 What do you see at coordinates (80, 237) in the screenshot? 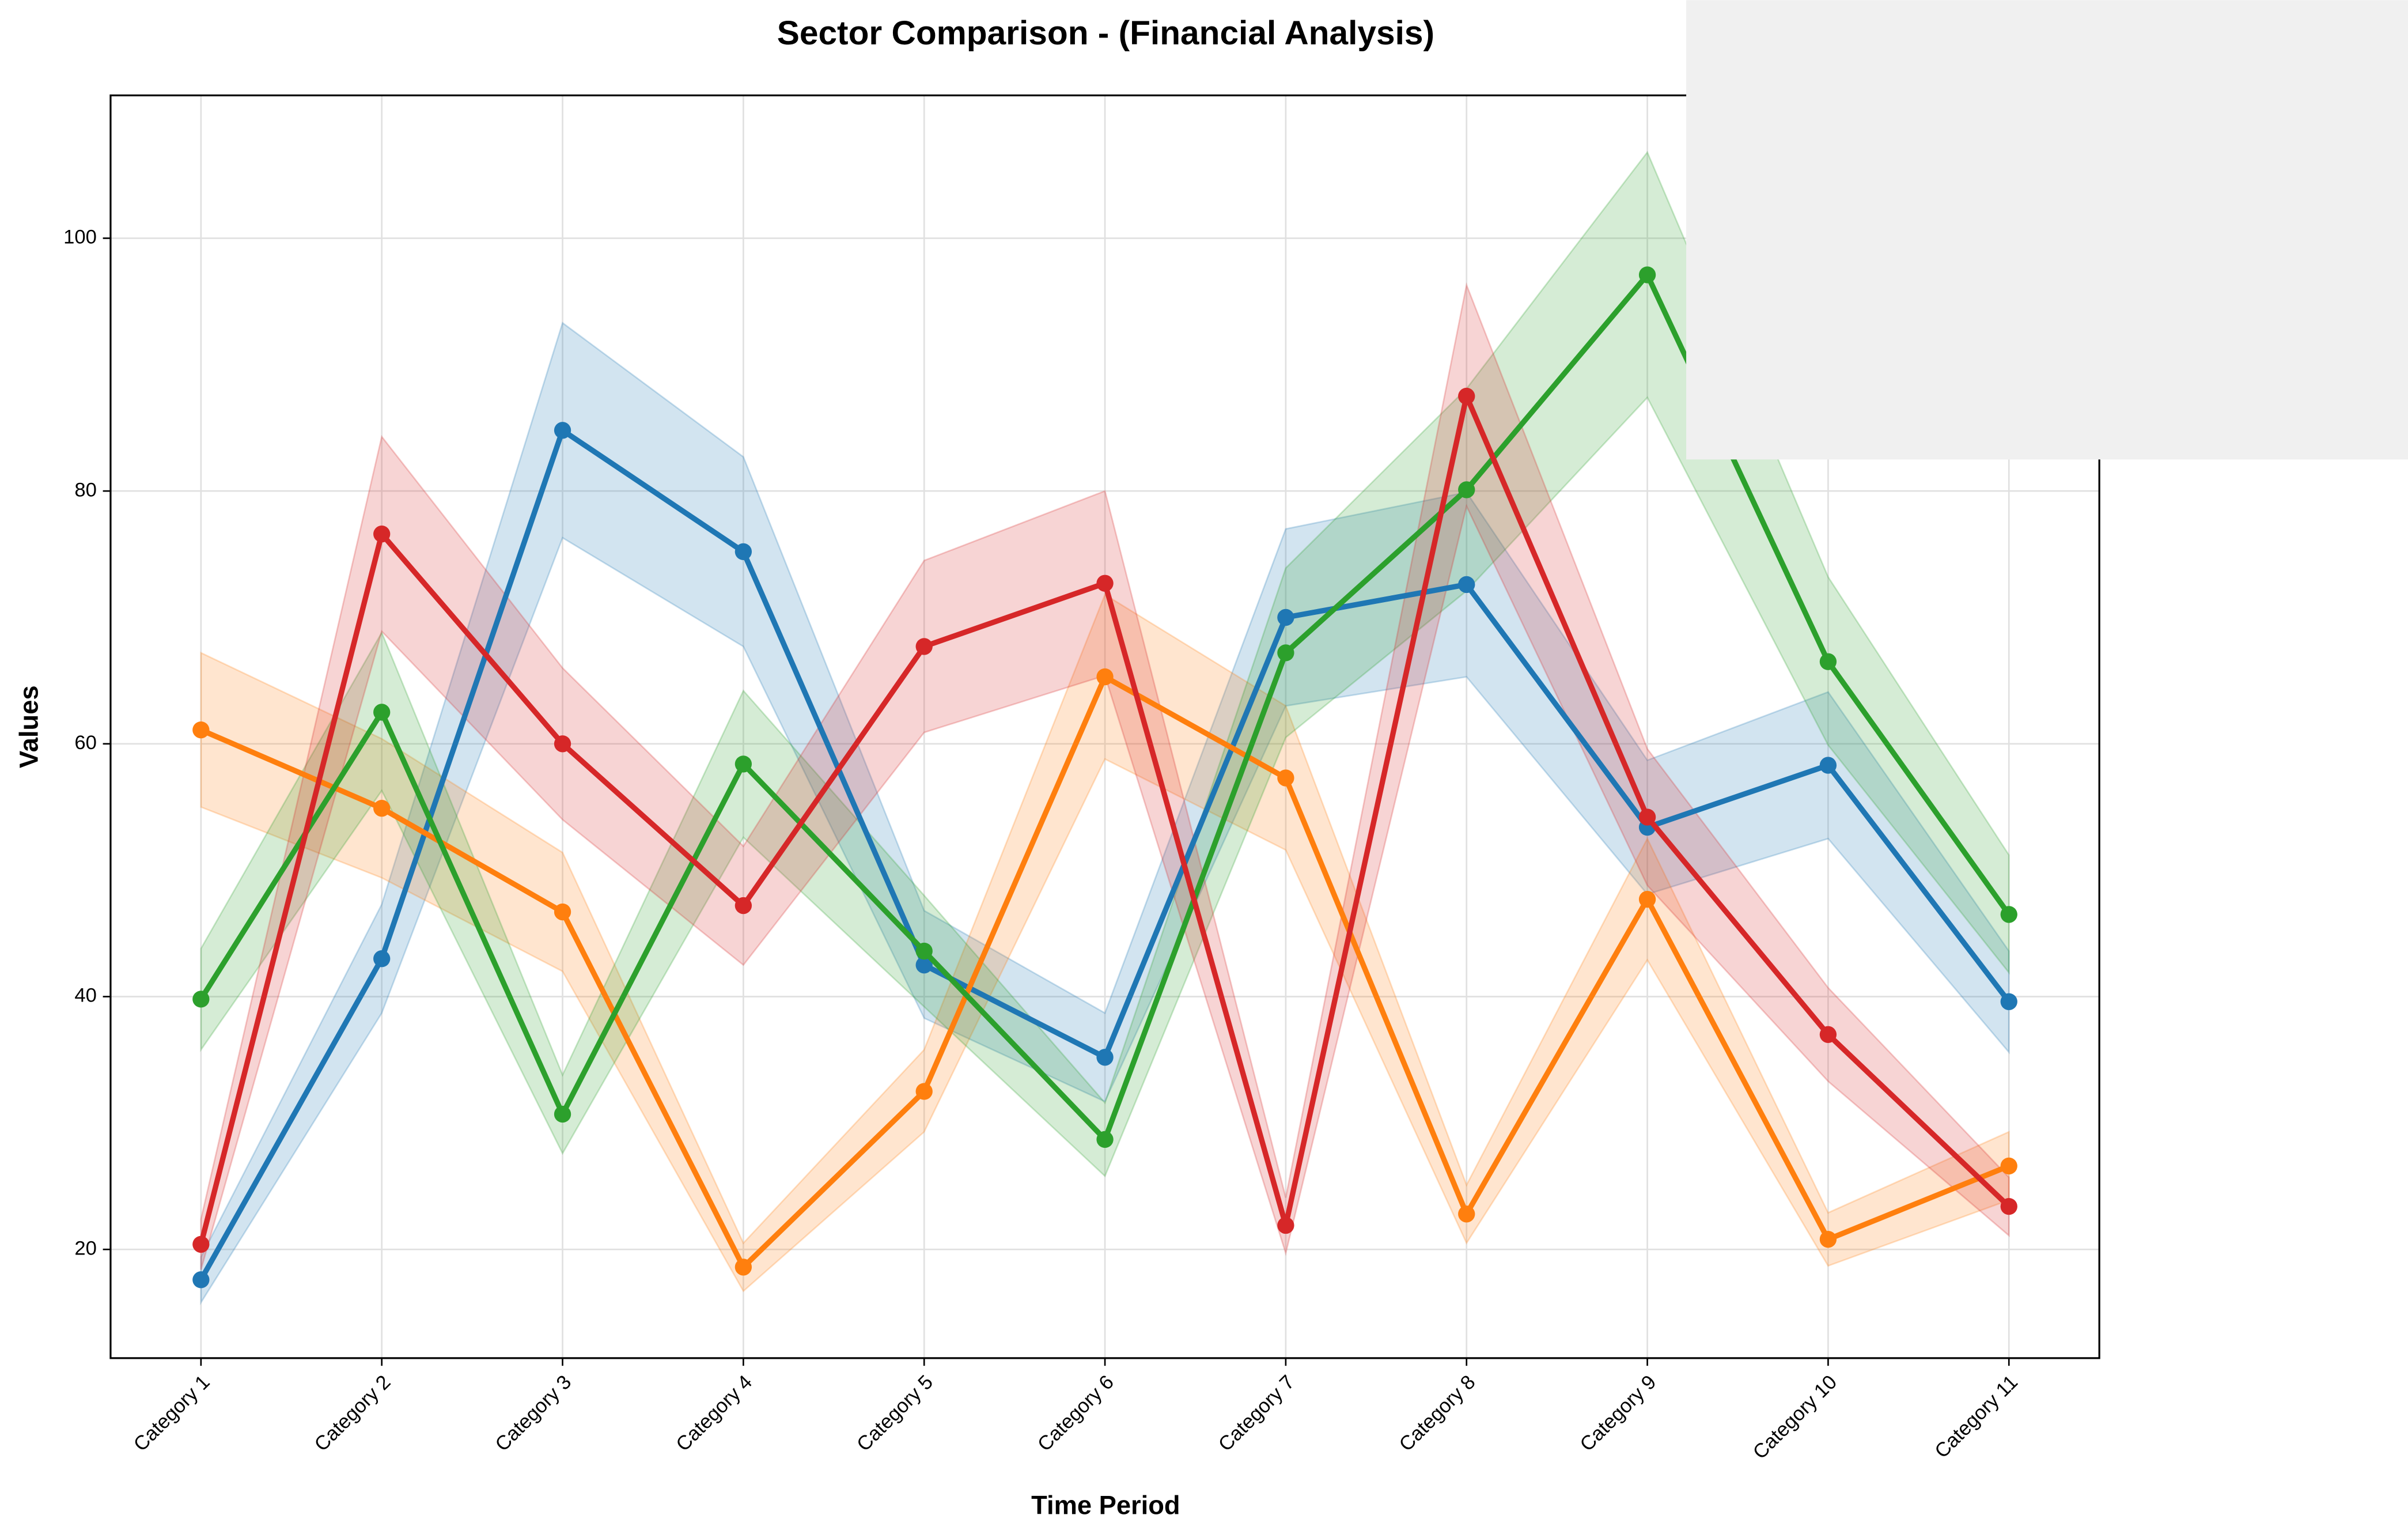
I see `y-tick-label: 100` at bounding box center [80, 237].